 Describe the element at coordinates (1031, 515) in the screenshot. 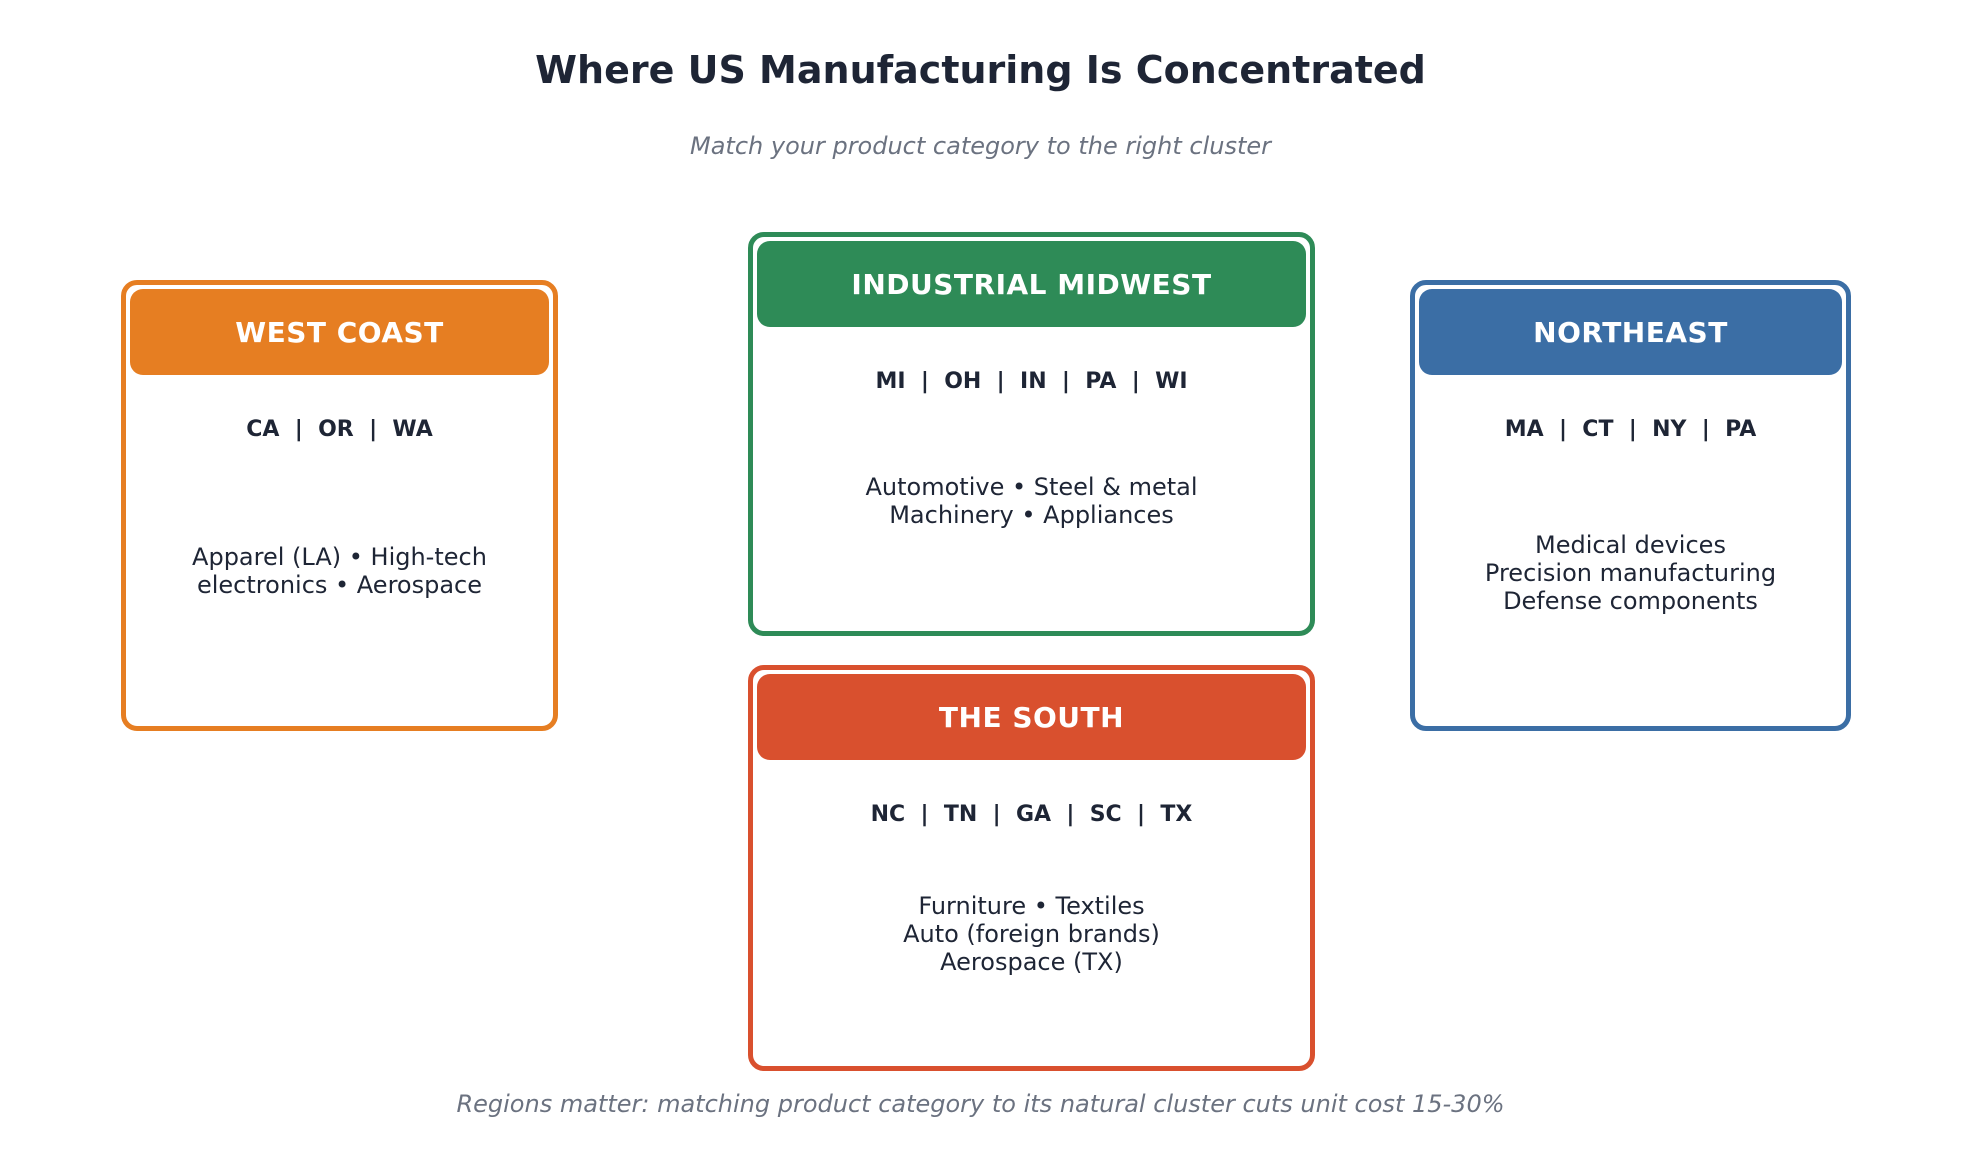

I see `industry-line: Machinery • Appliances` at that location.